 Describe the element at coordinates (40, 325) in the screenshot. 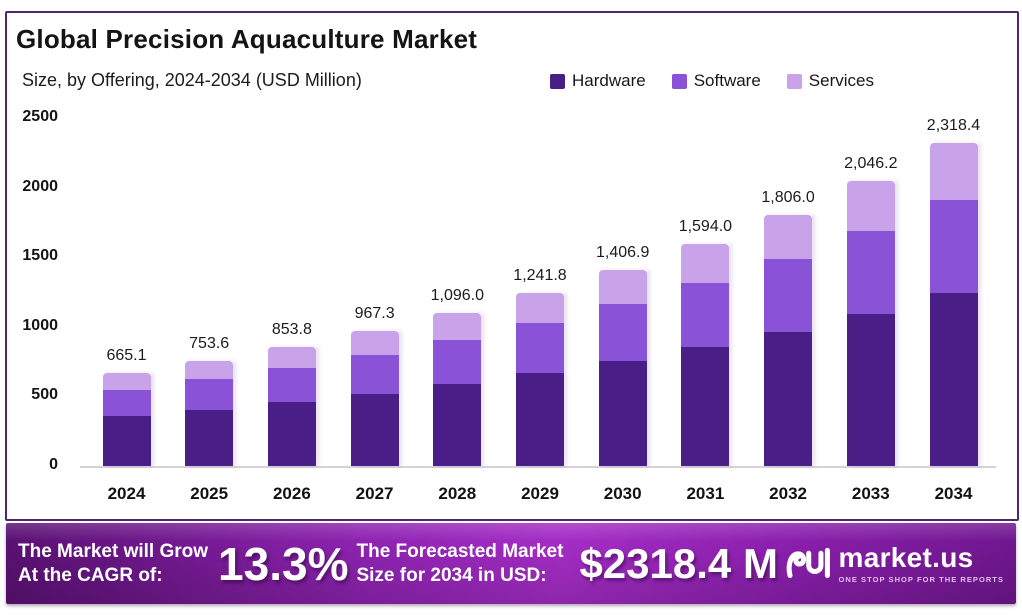

I see `y-tick-label-1000: 1000` at that location.